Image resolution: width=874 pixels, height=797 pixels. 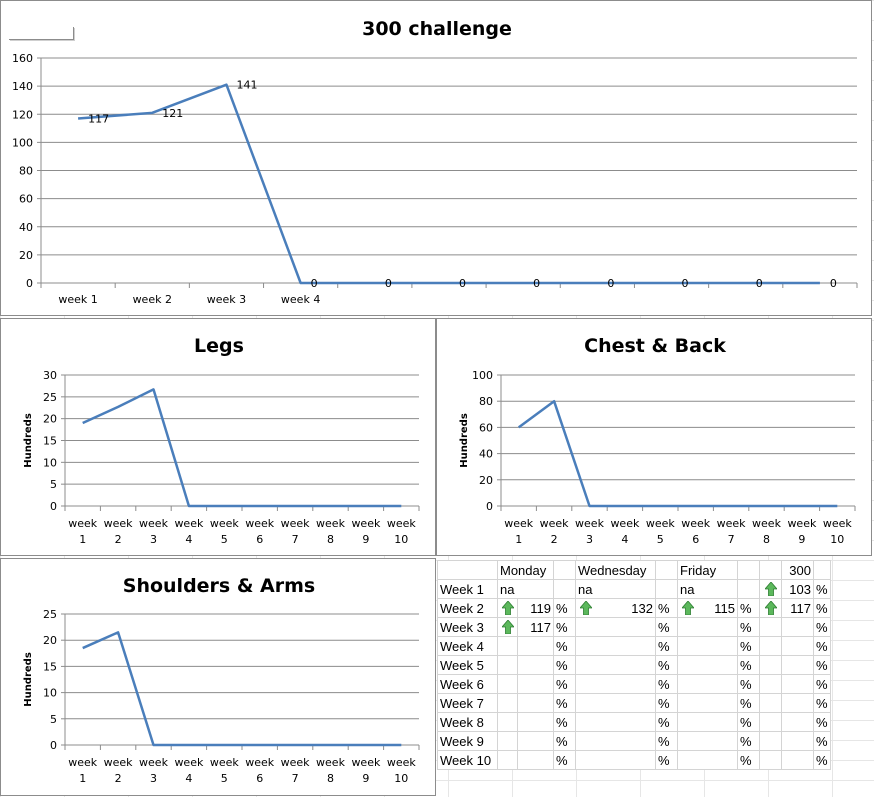 What do you see at coordinates (801, 539) in the screenshot?
I see `x-tick-label-line: 9` at bounding box center [801, 539].